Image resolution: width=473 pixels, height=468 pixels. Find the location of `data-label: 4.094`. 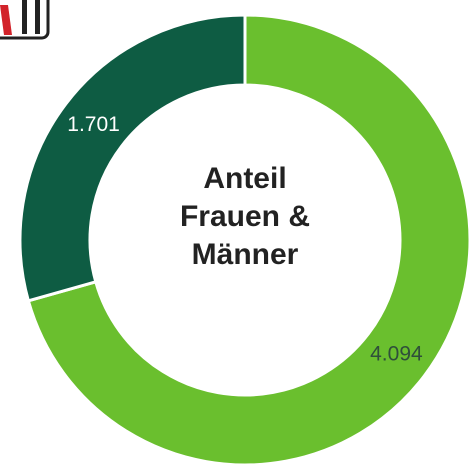

data-label: 4.094 is located at coordinates (396, 353).